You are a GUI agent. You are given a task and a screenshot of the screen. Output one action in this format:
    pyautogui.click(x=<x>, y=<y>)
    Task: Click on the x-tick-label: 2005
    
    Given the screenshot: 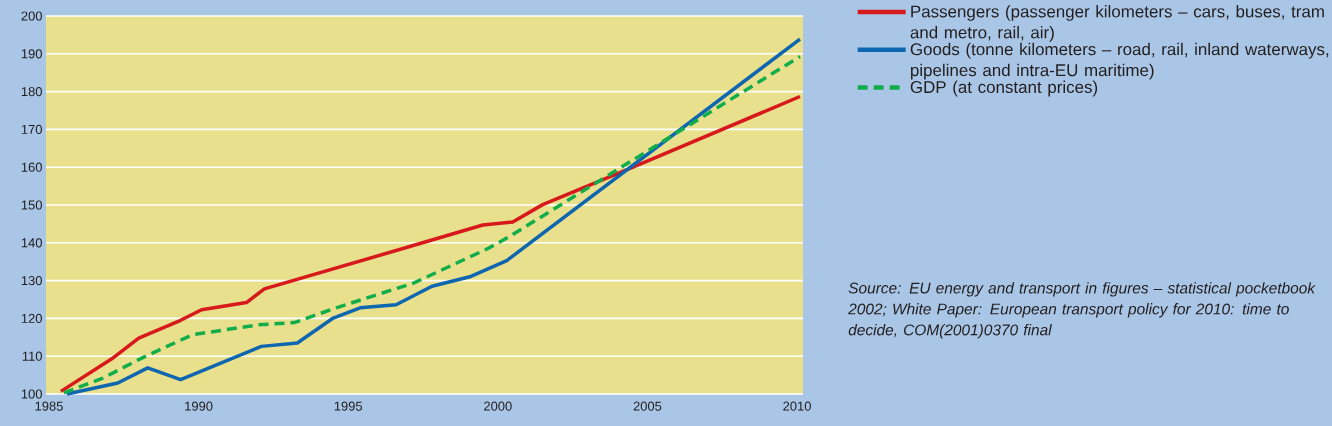 What is the action you would take?
    pyautogui.click(x=647, y=406)
    